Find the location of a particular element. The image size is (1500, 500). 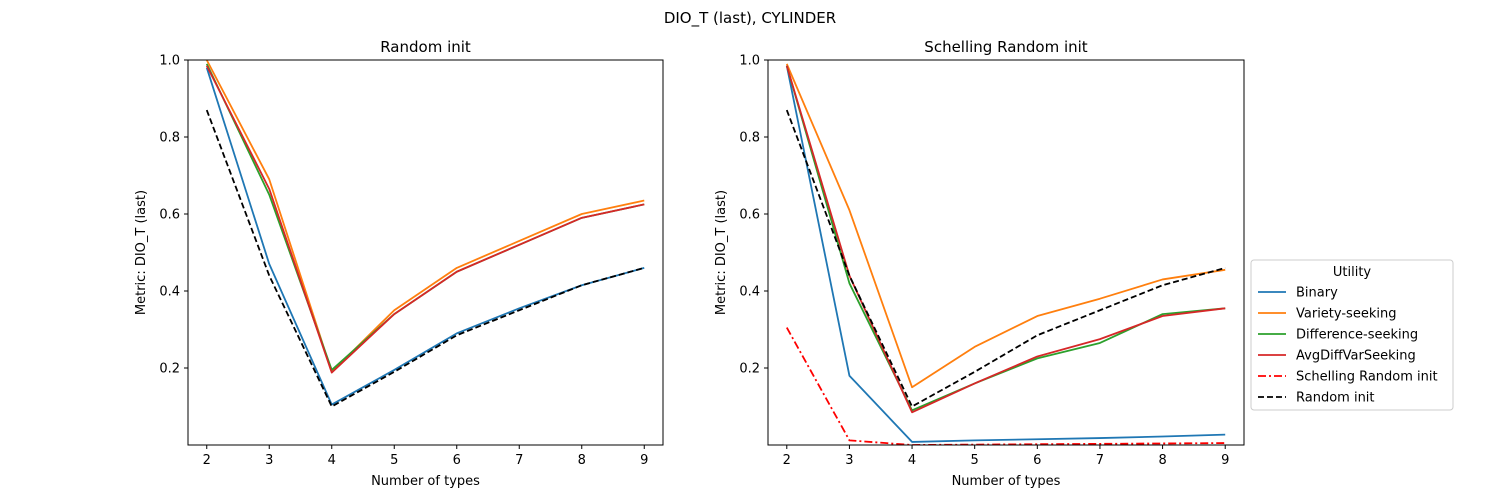

chart-title: Random init is located at coordinates (425, 47).